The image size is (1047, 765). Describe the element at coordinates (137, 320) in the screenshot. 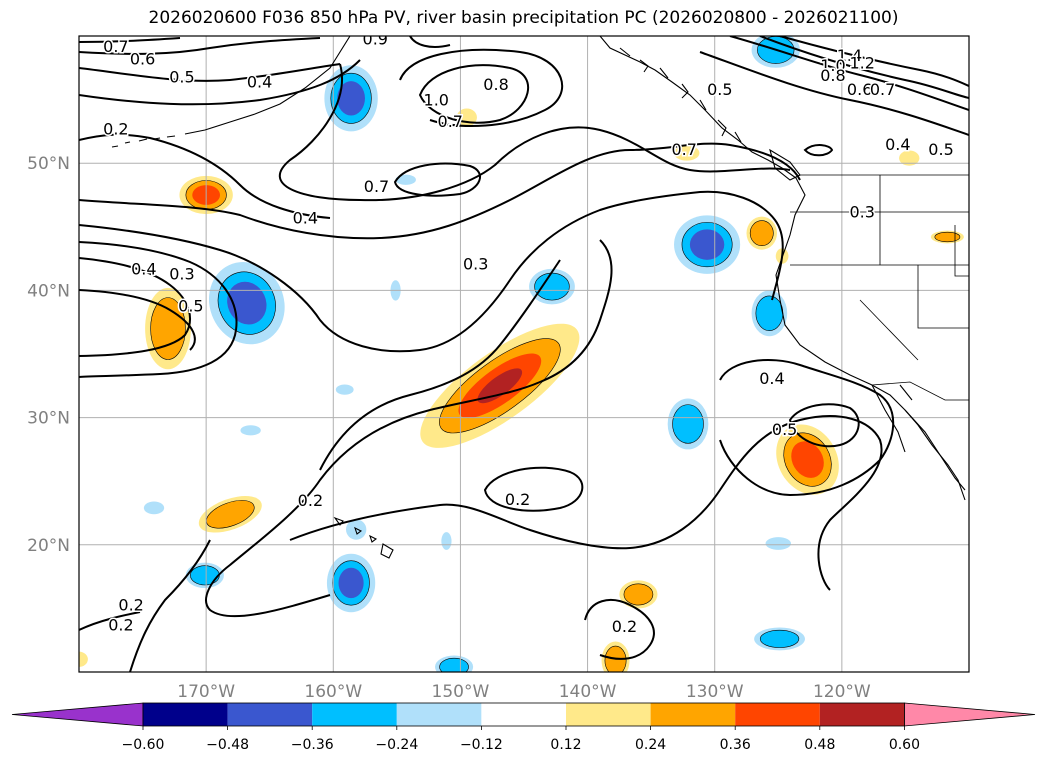

I see `pv-contour-0-5-west` at that location.